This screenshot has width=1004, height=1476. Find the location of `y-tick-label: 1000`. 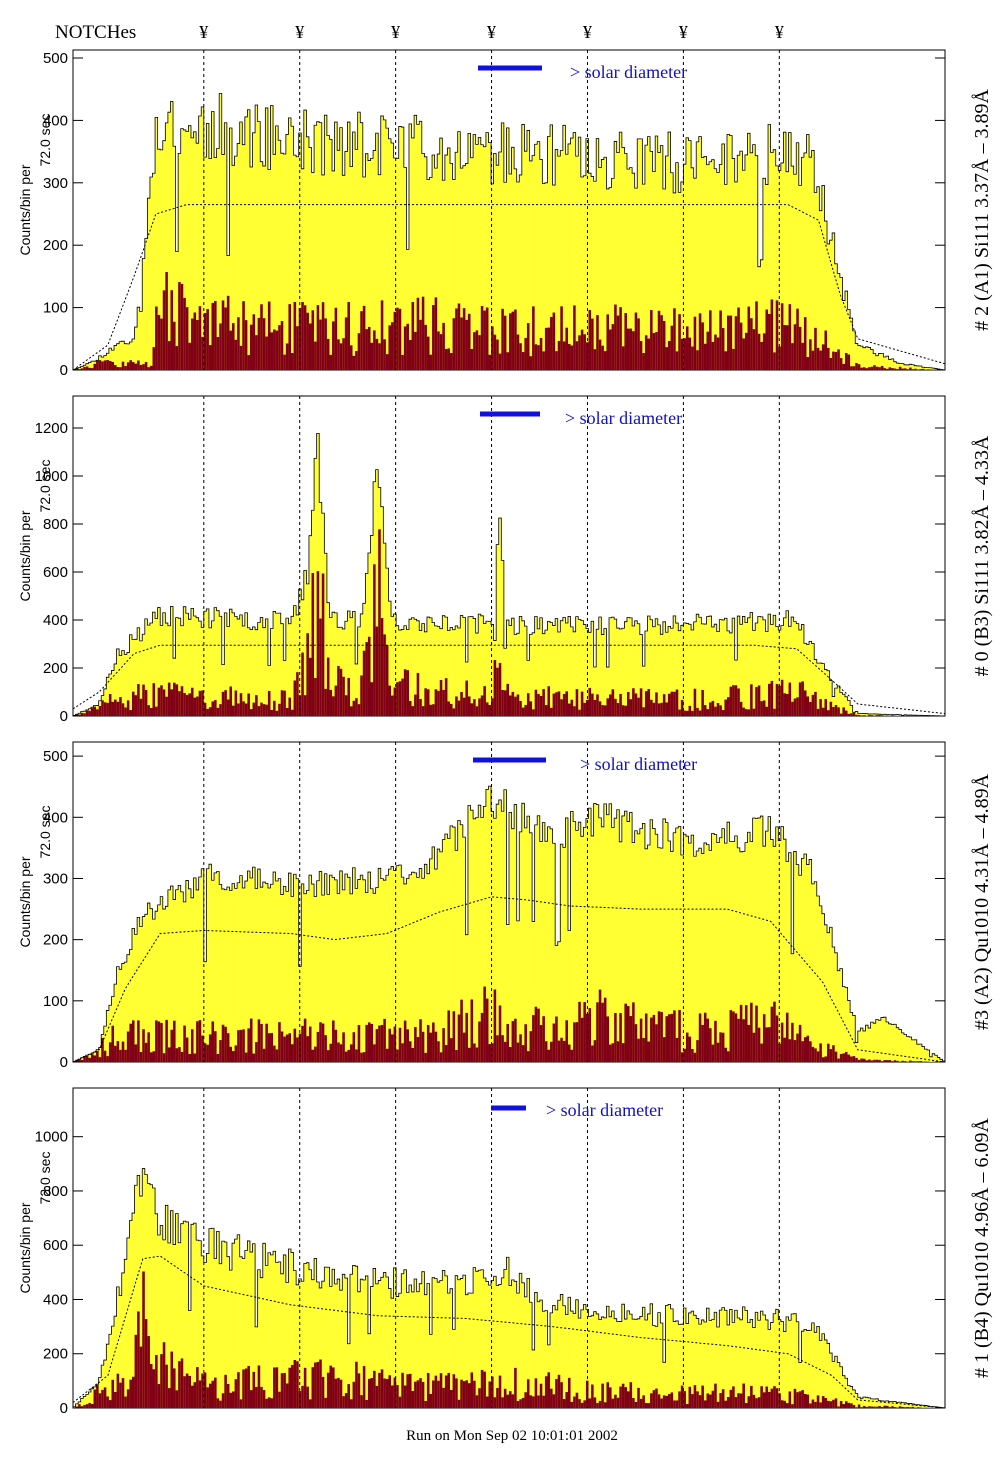

y-tick-label: 1000 is located at coordinates (51, 476).